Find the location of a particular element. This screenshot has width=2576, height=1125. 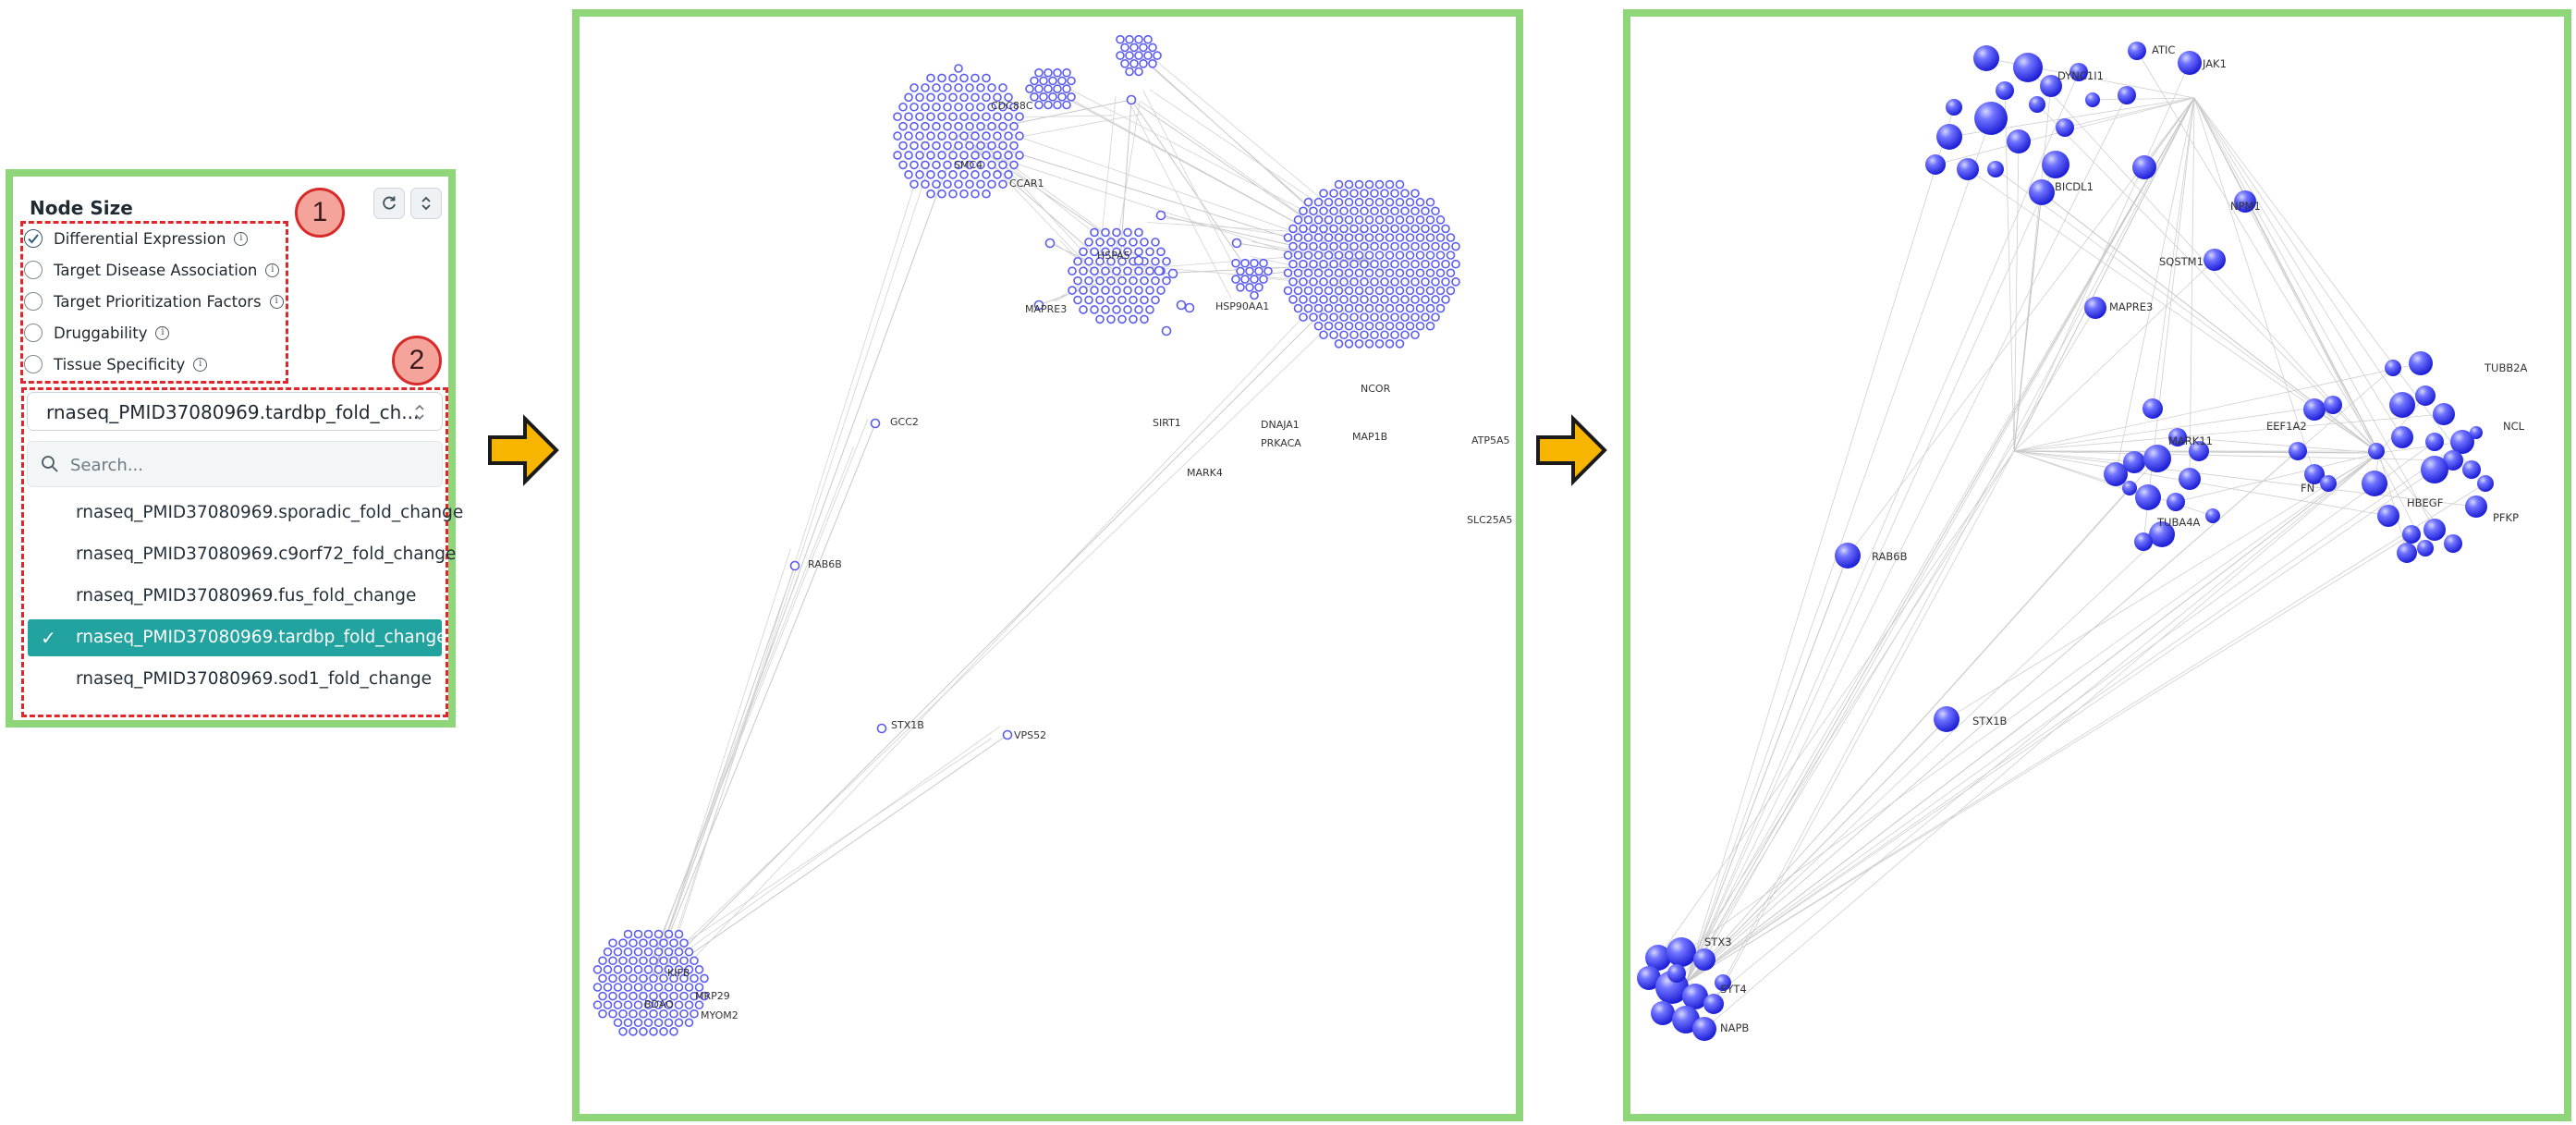

dropdown-item: rnaseq_PMID37080969.sporadic_fold_change is located at coordinates (270, 512).